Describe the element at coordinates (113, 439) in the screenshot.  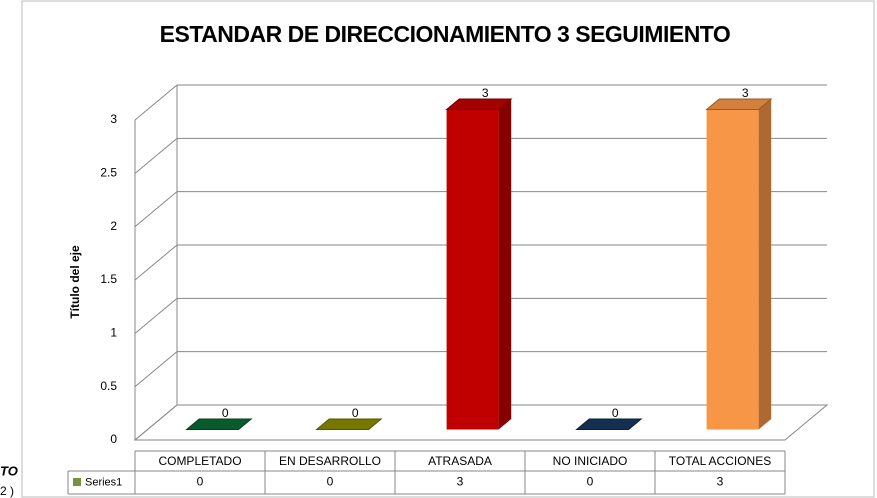
I see `y-tick-label: 0` at that location.